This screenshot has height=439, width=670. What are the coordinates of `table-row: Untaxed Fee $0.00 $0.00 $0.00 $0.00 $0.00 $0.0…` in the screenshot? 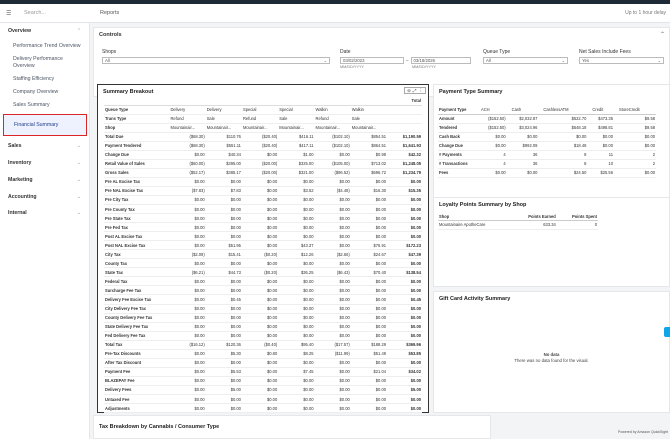 It's located at (263, 399).